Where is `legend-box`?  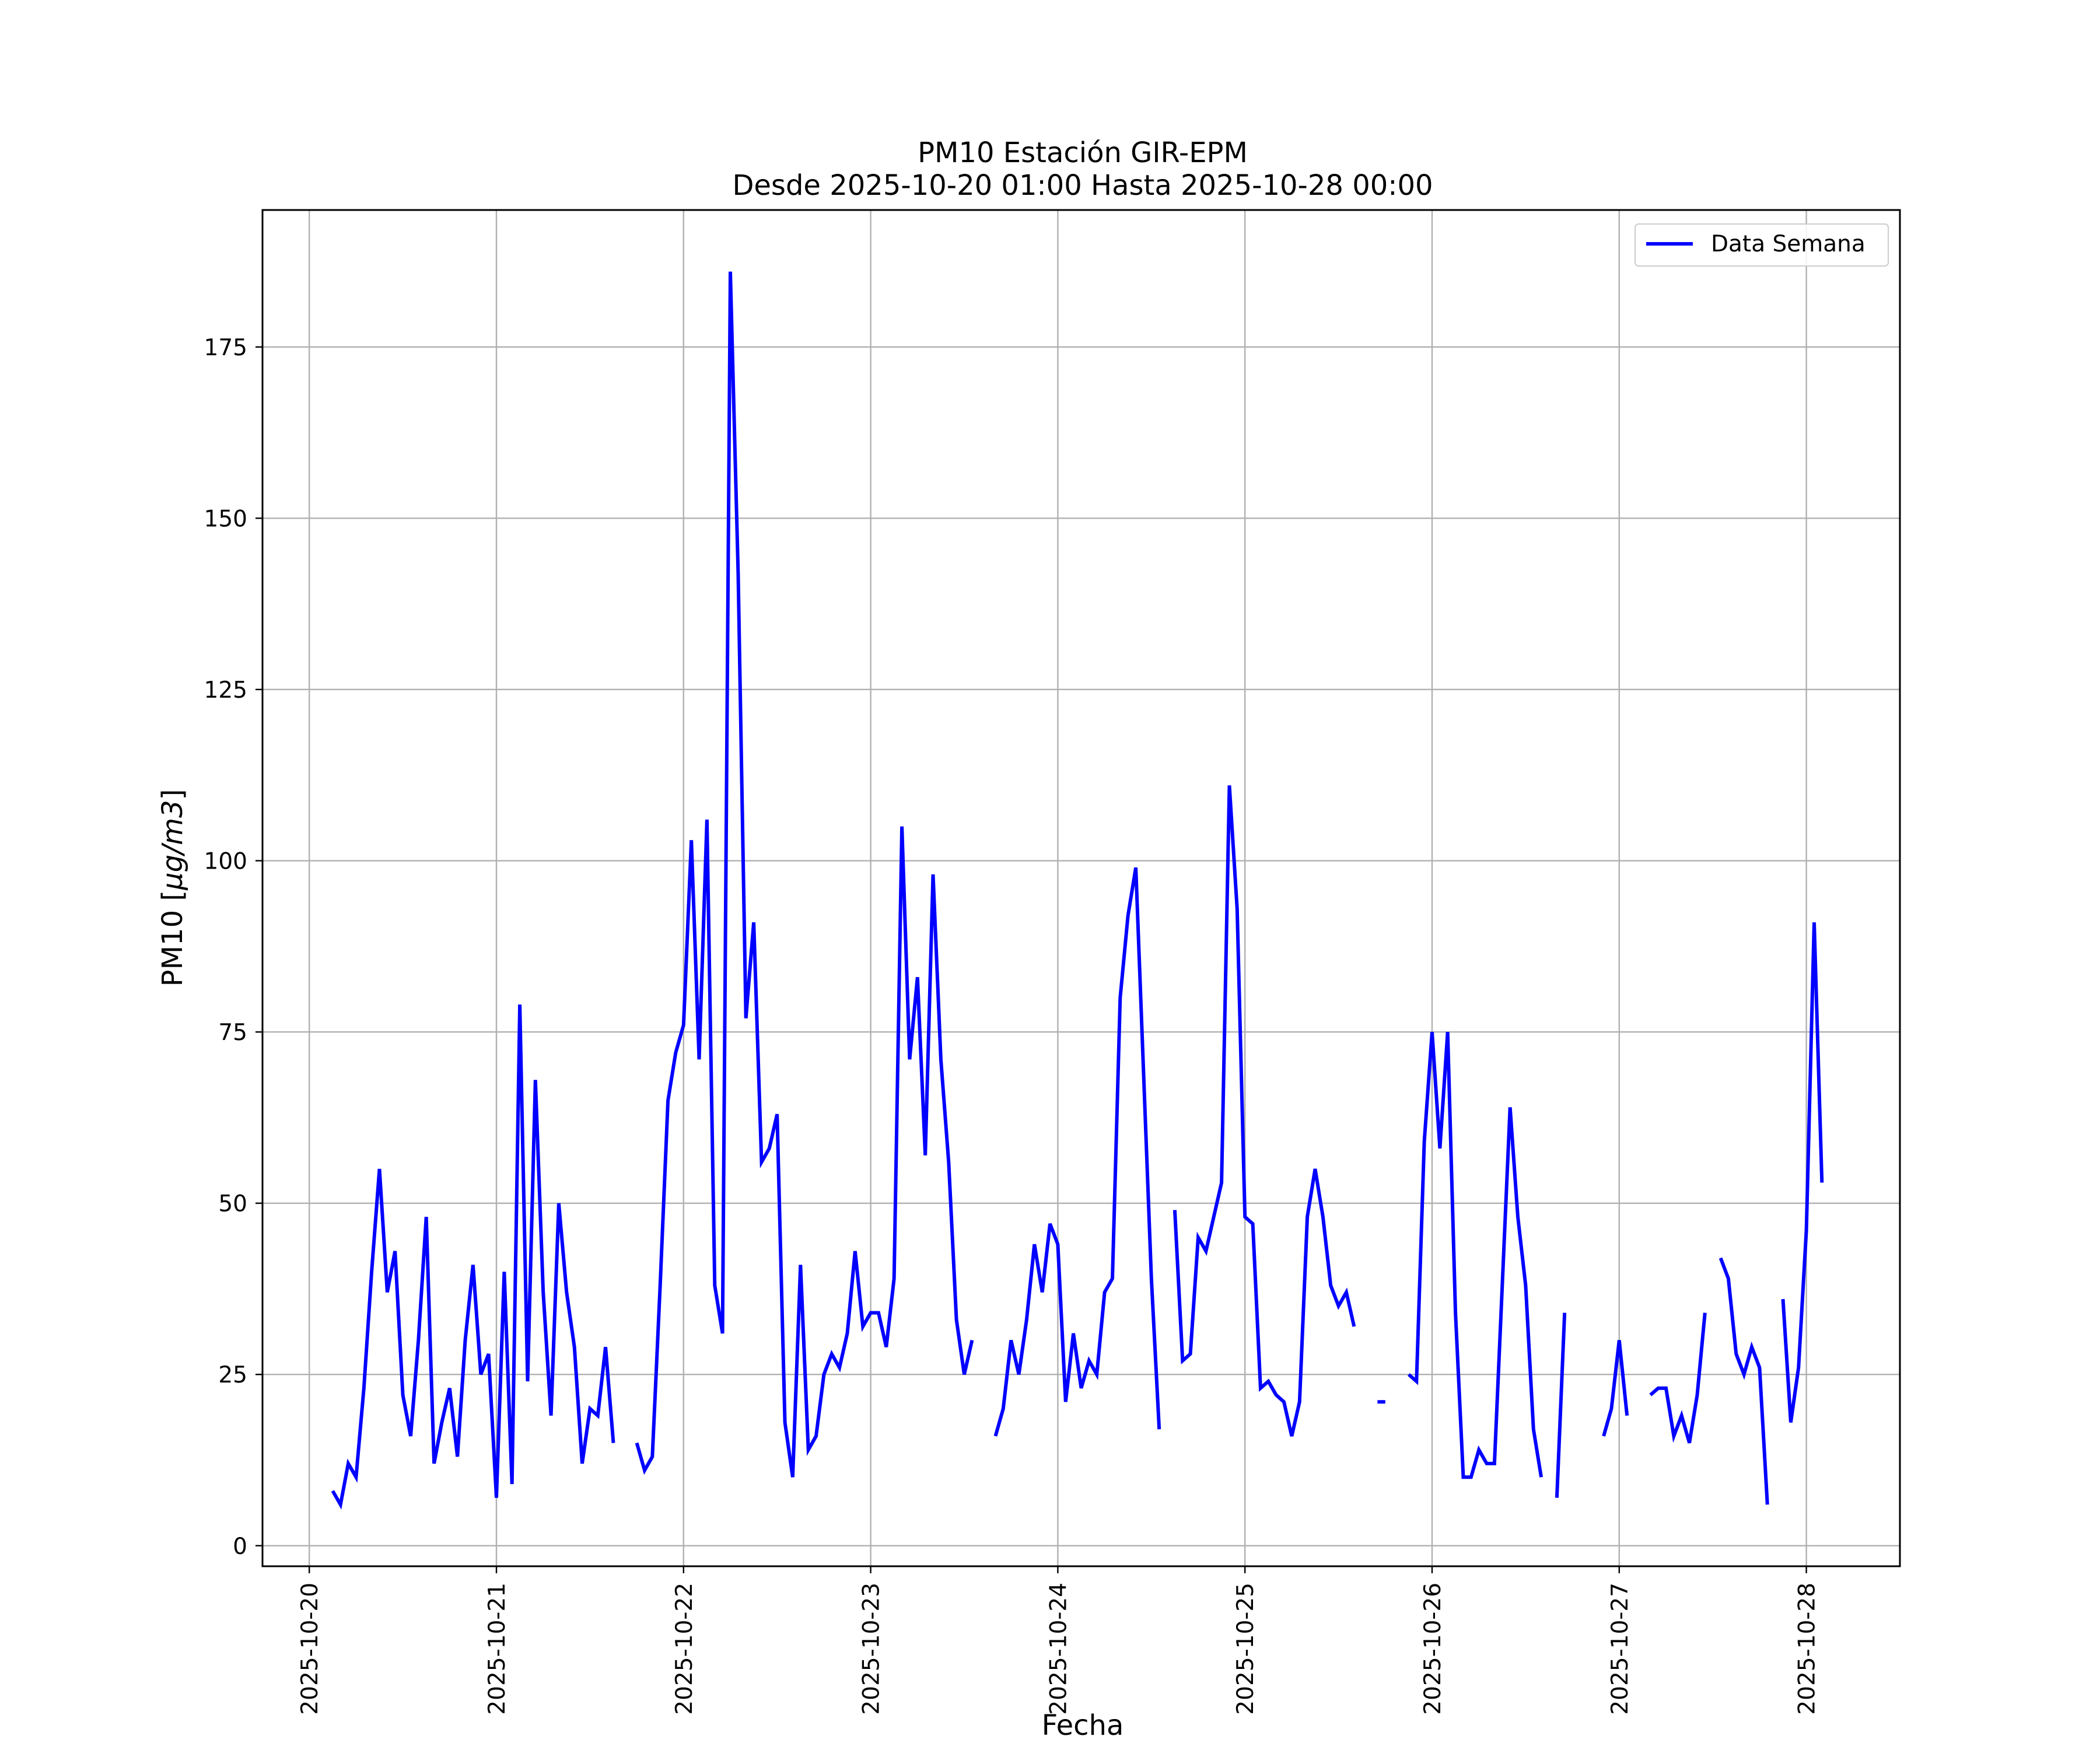
legend-box is located at coordinates (1761, 245).